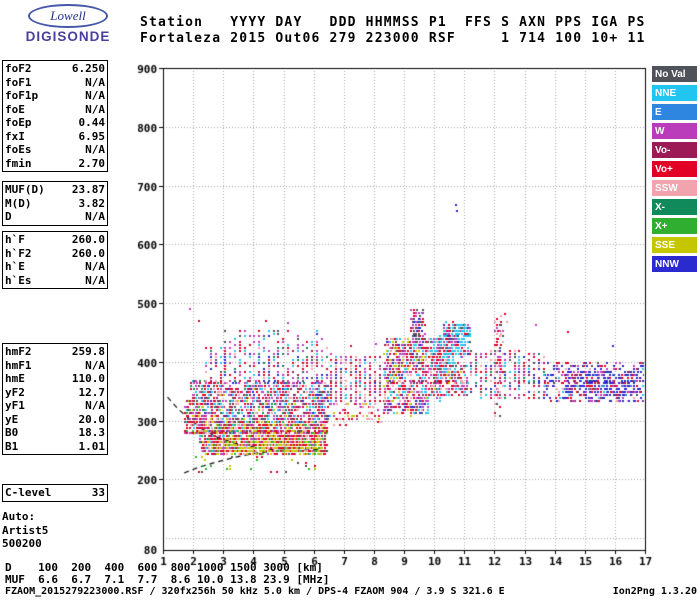 The height and width of the screenshot is (600, 700). I want to click on param-value: 1.01, so click(92, 446).